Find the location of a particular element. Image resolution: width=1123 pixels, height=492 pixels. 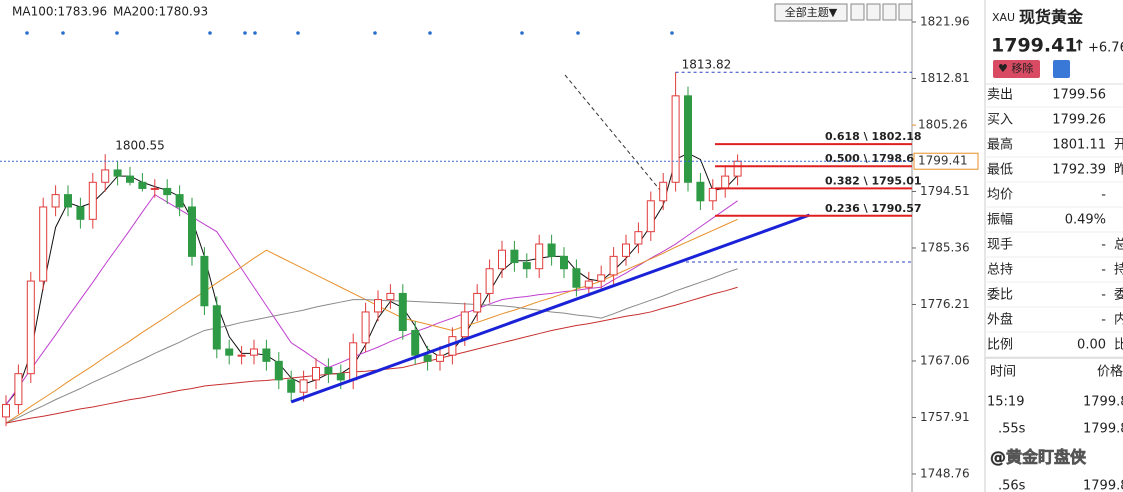

quote-row-extra: 总 is located at coordinates (1118, 245).